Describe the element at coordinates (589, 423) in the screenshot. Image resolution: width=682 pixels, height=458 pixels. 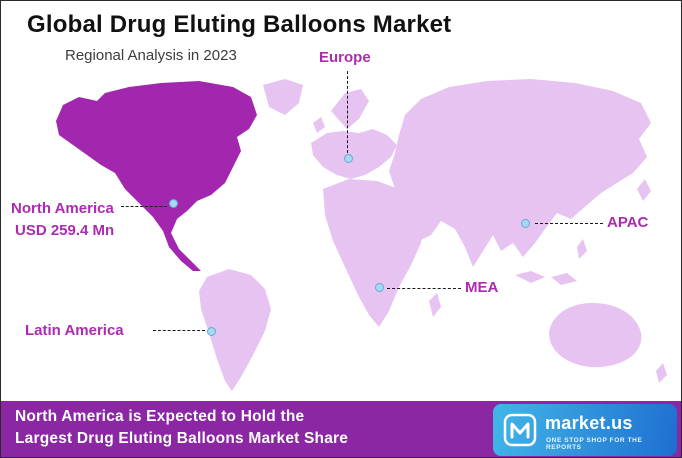
I see `marketus-brand-text: market.us` at that location.